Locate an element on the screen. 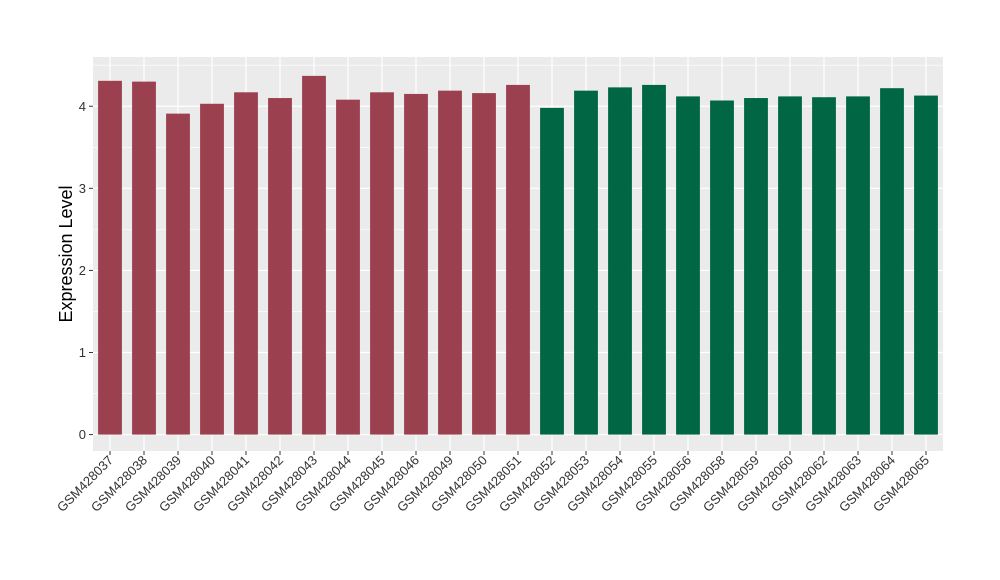 This screenshot has width=1000, height=580. bar-GSM428045 is located at coordinates (382, 263).